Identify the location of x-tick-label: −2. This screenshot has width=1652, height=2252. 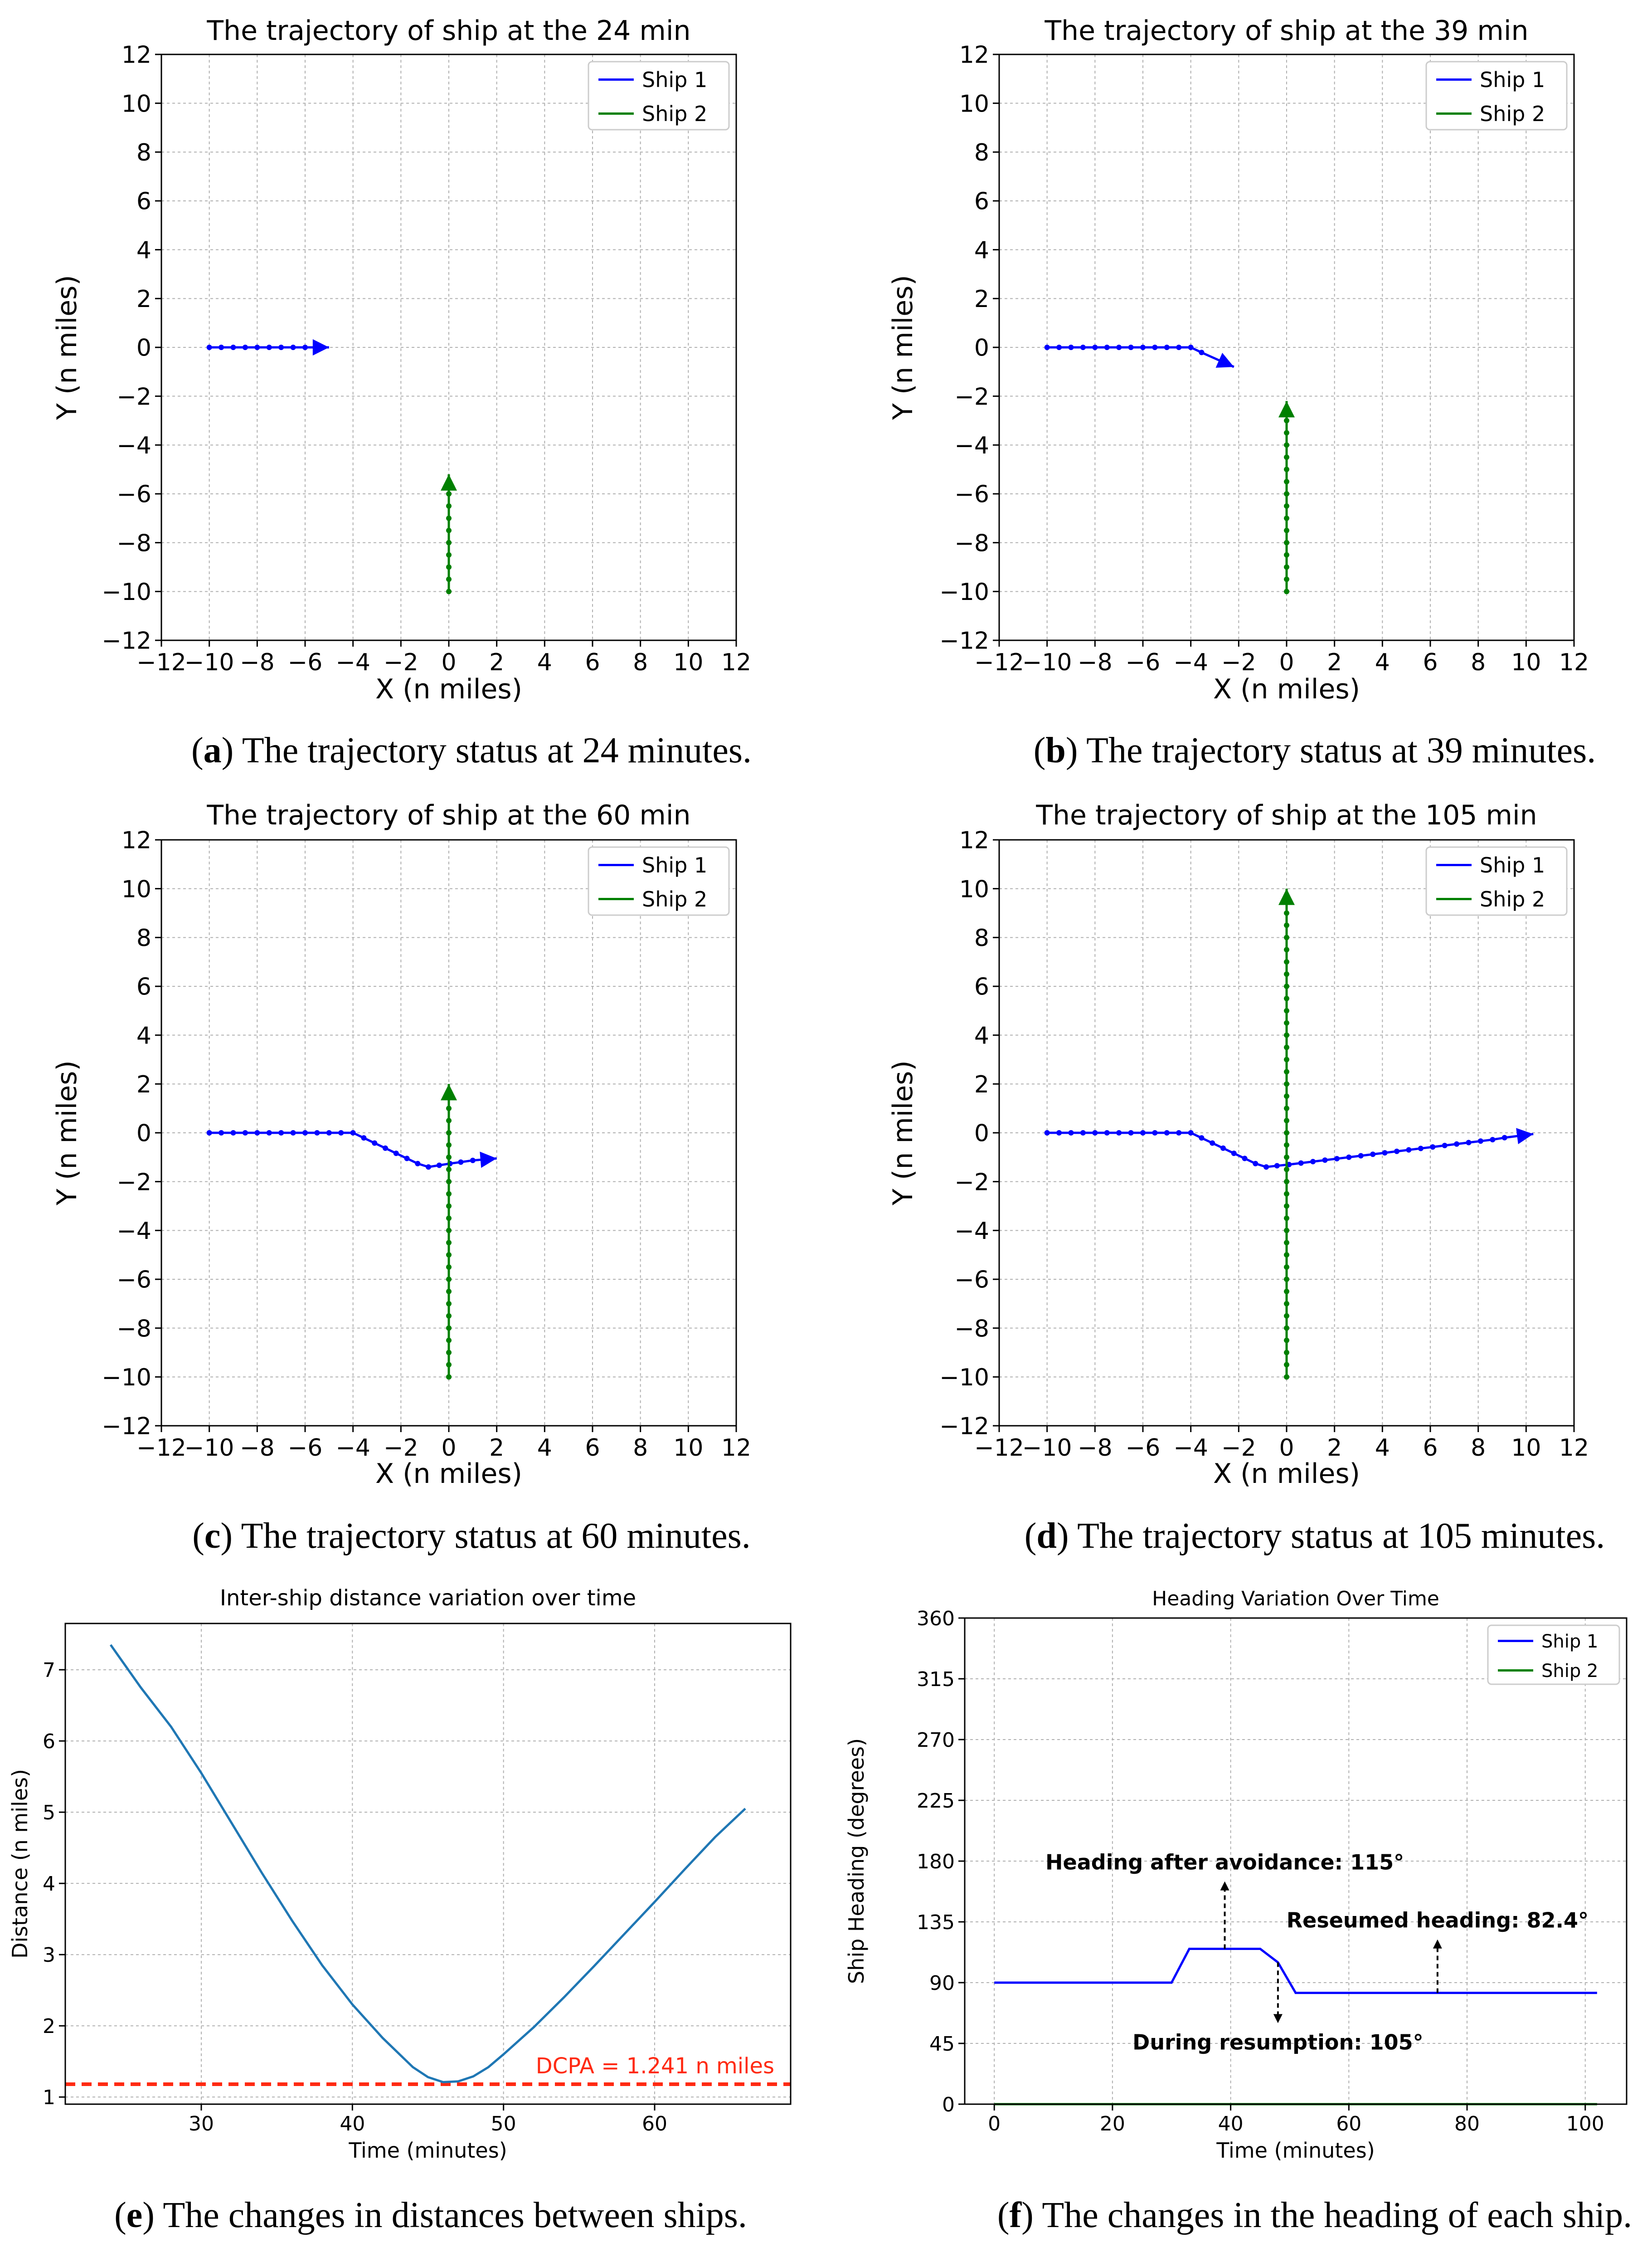
(401, 1448).